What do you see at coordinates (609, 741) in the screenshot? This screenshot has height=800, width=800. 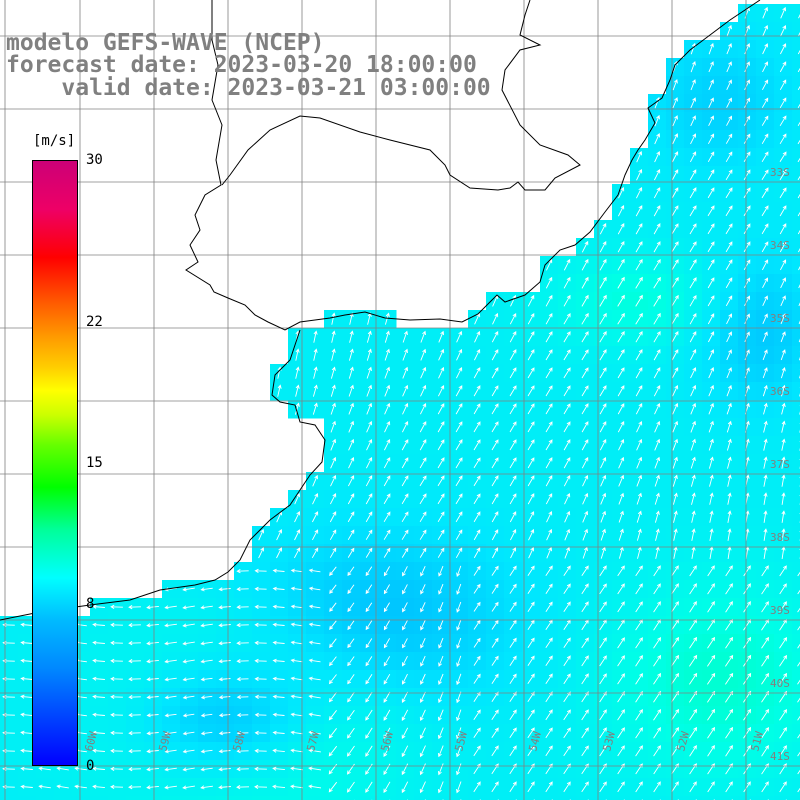 I see `lon-label: 53W` at bounding box center [609, 741].